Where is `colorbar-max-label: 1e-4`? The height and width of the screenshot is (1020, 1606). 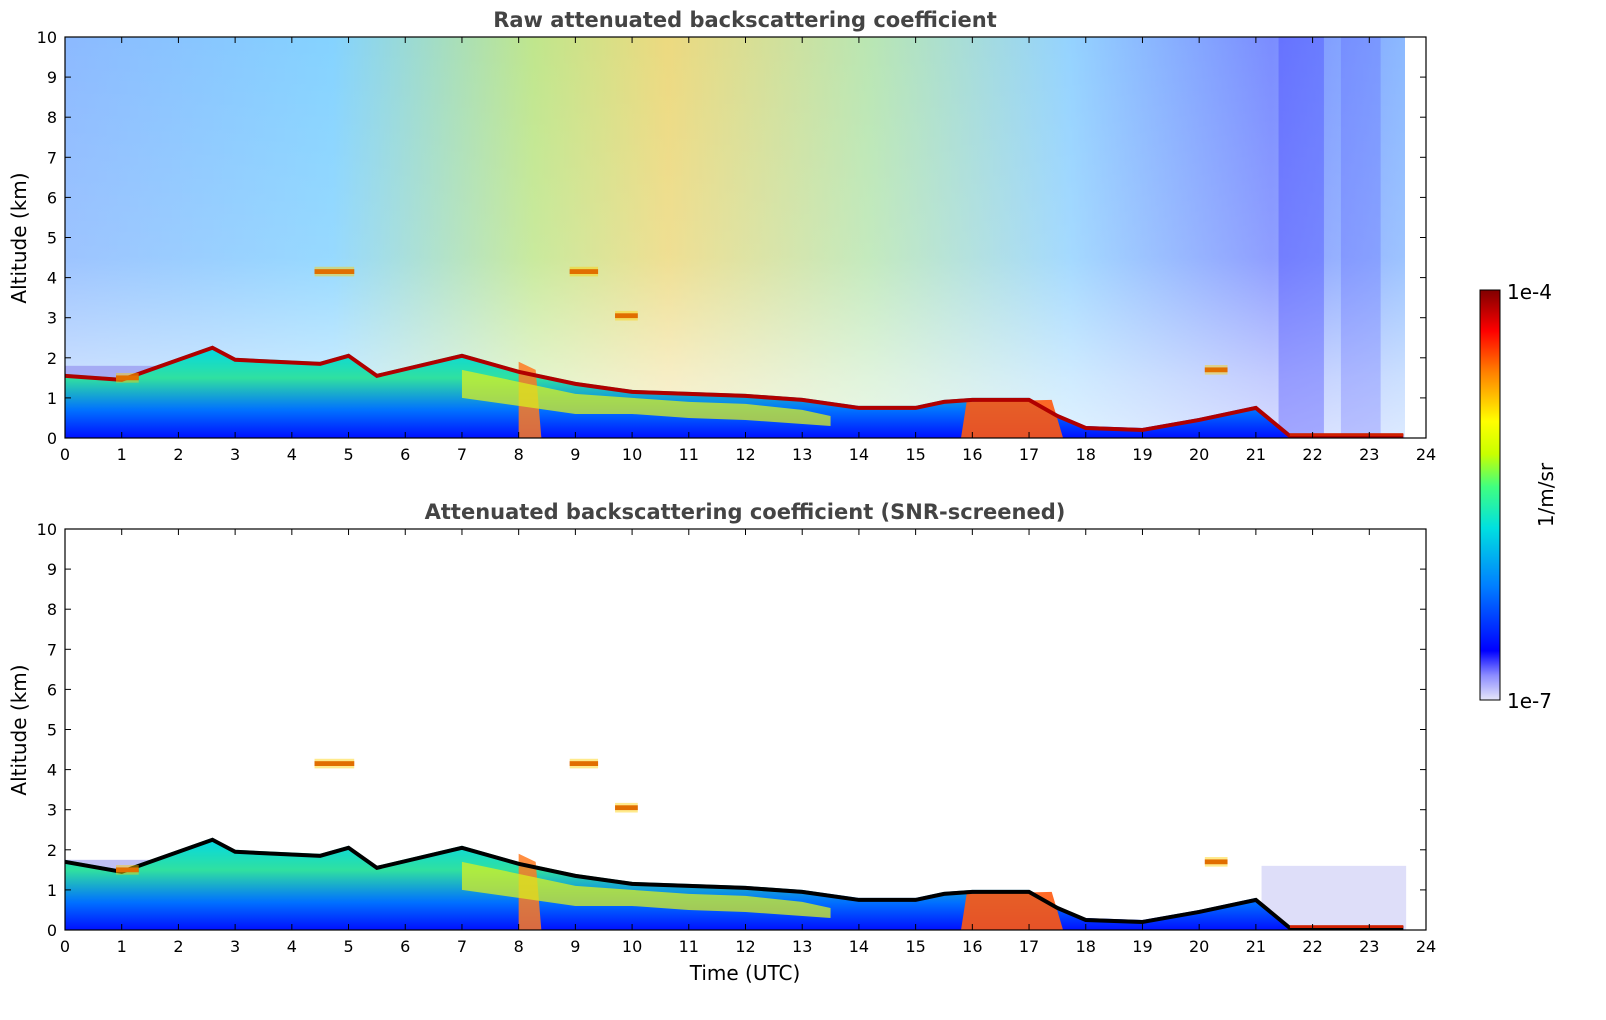 colorbar-max-label: 1e-4 is located at coordinates (1529, 292).